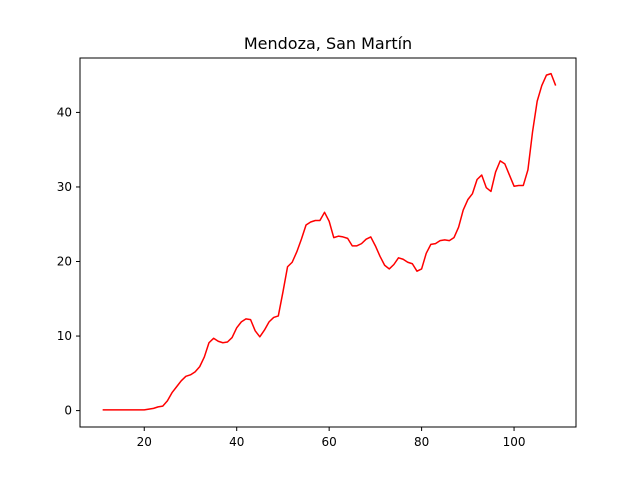 The width and height of the screenshot is (640, 480). I want to click on y-tick-label: 20, so click(64, 262).